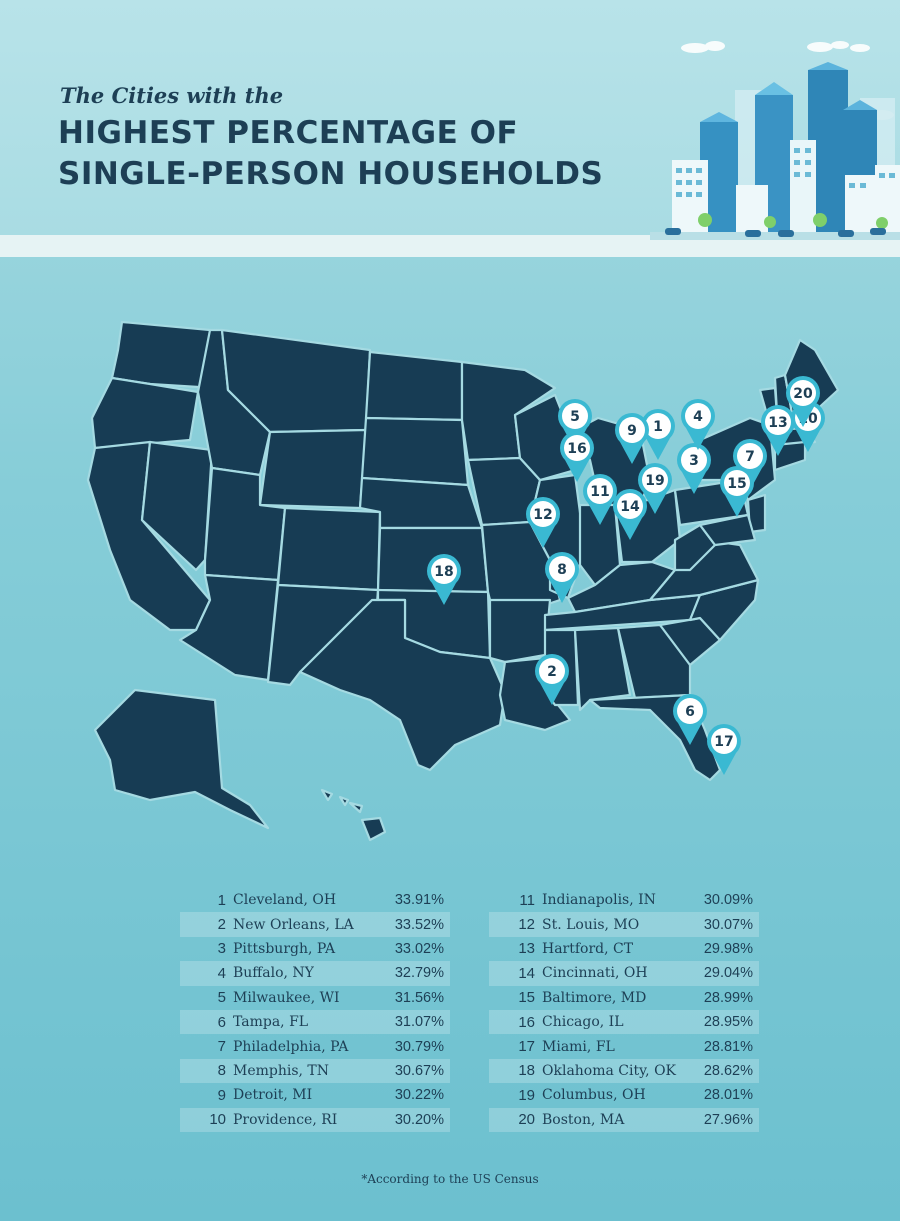 This screenshot has height=1221, width=900. What do you see at coordinates (750, 457) in the screenshot?
I see `pin-label: 7` at bounding box center [750, 457].